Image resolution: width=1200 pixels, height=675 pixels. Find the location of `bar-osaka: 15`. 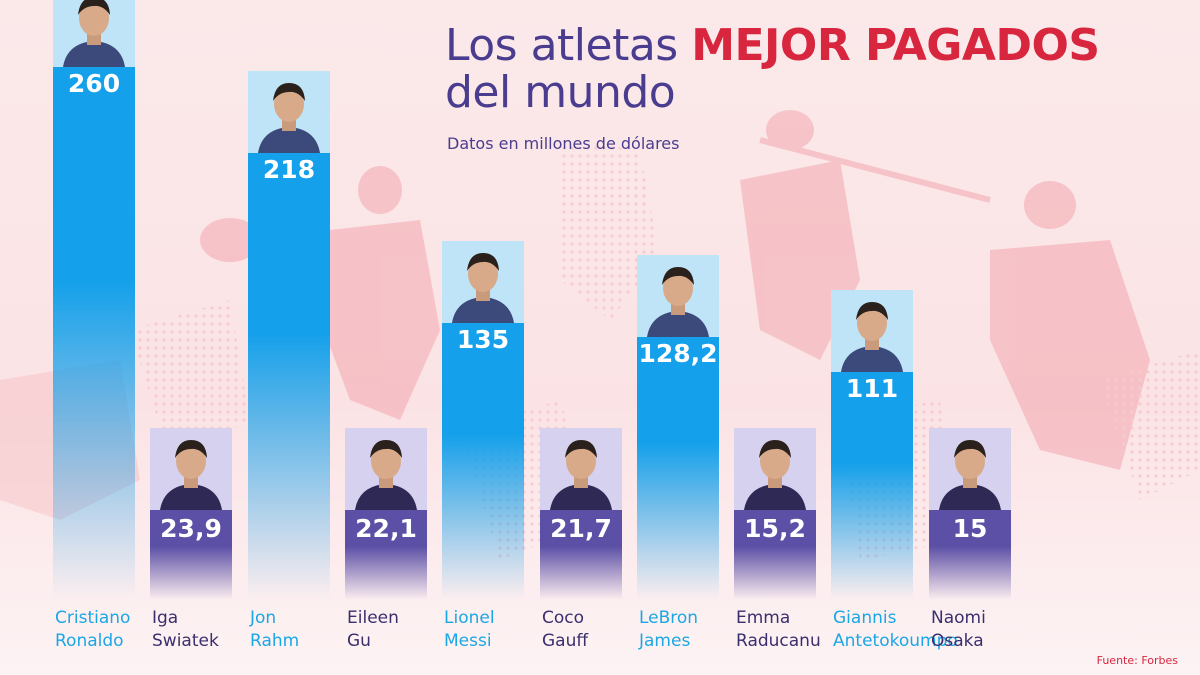

bar-osaka: 15 is located at coordinates (970, 514).